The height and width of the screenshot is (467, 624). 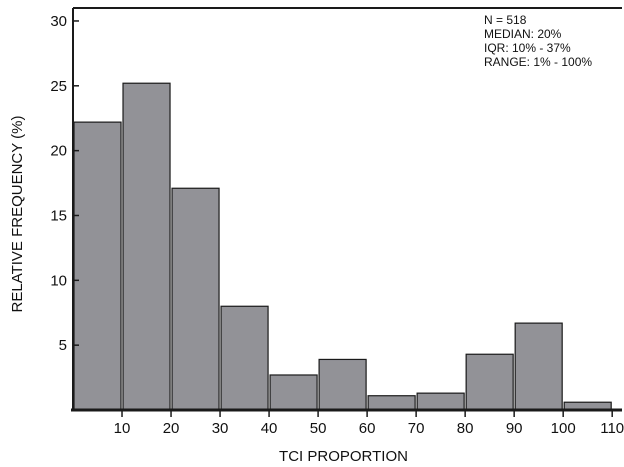 I want to click on x-tick-label-50: 50, so click(x=318, y=428).